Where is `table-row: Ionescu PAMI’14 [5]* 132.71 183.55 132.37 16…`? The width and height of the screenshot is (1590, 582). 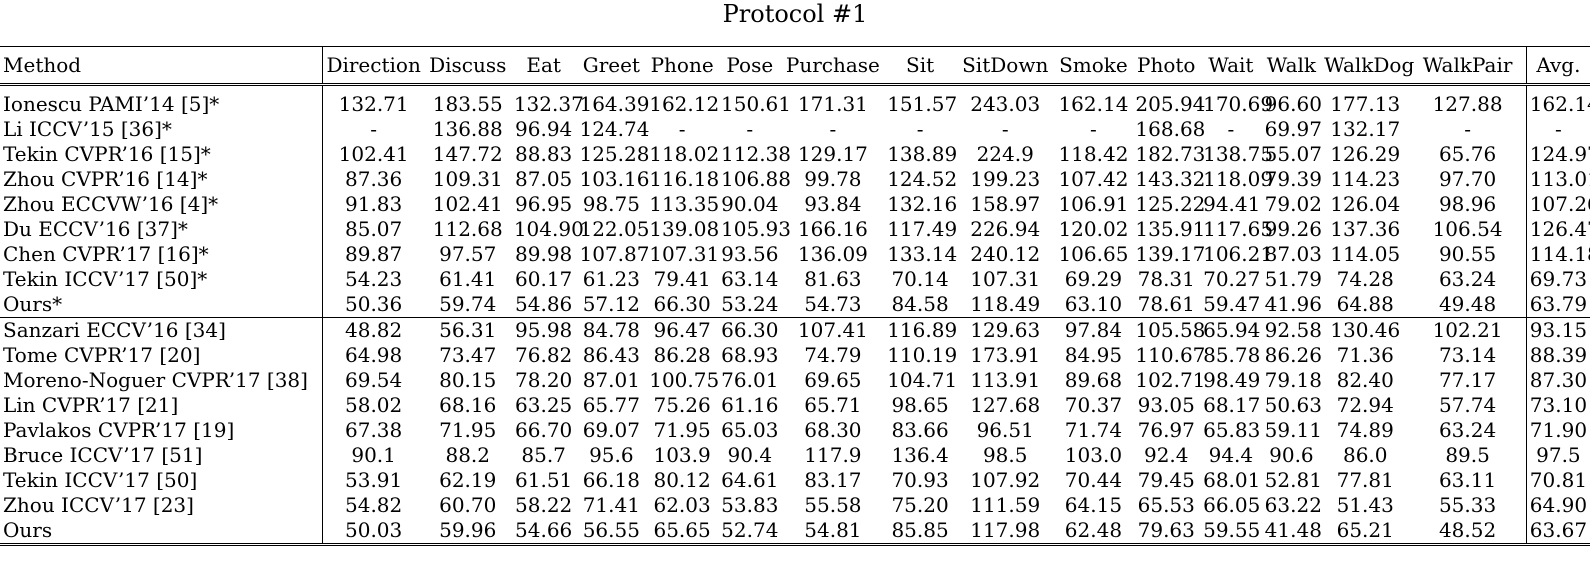 table-row: Ionescu PAMI’14 [5]* 132.71 183.55 132.37 16… is located at coordinates (795, 100).